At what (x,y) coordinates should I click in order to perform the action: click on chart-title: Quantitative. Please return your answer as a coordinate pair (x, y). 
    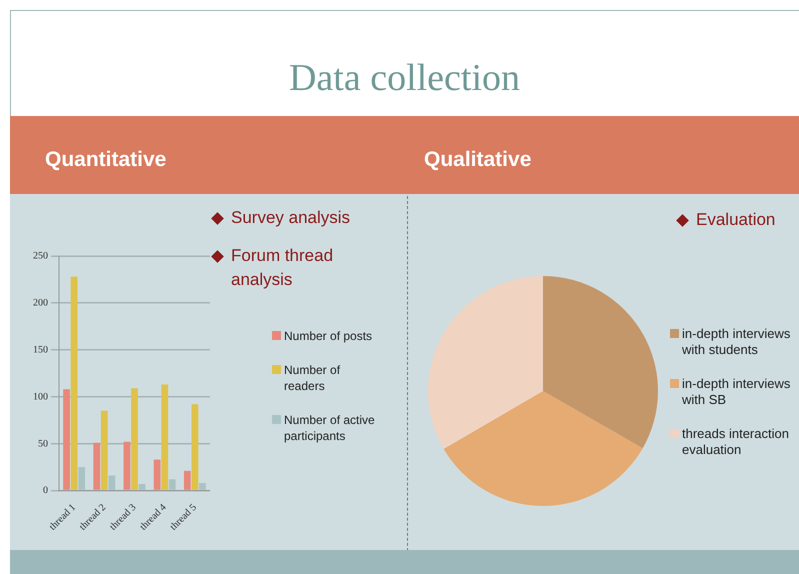
    Looking at the image, I should click on (105, 160).